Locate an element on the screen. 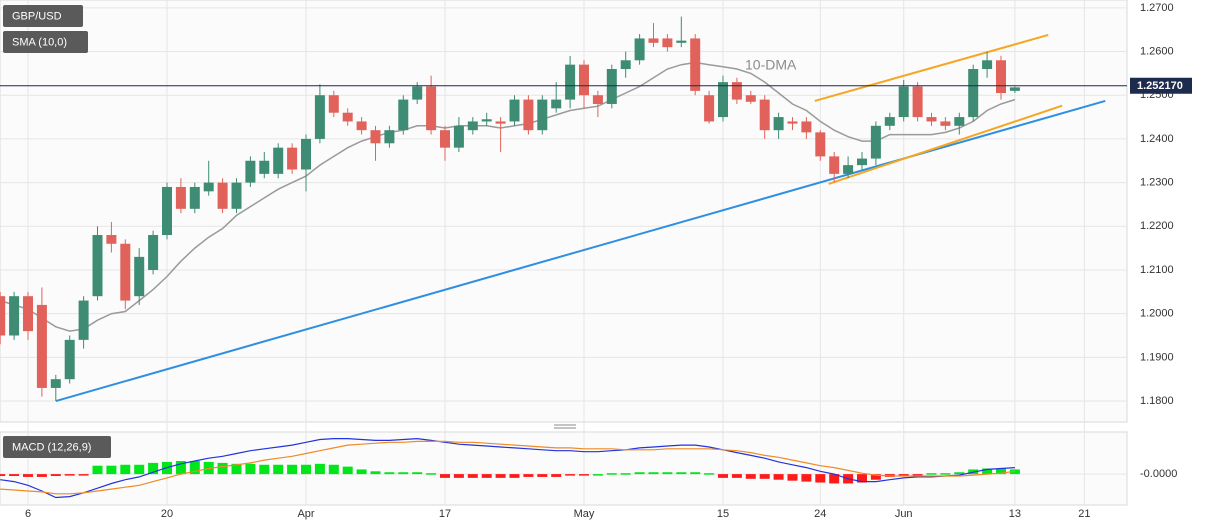  x-tick-label: Jun is located at coordinates (904, 514).